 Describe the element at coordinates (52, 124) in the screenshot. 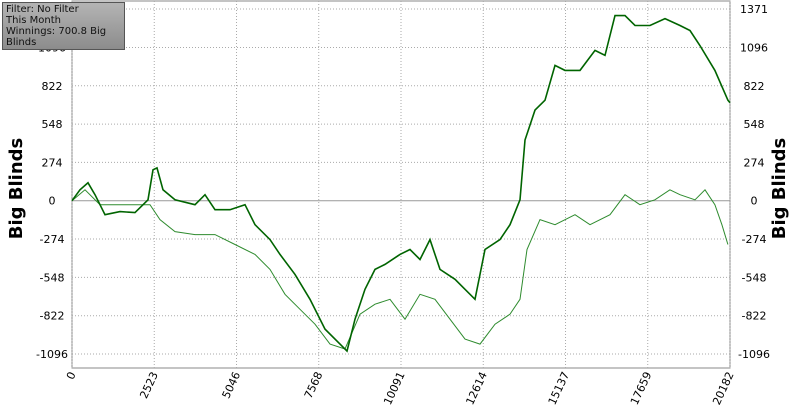

I see `y-tick-label: 548` at that location.